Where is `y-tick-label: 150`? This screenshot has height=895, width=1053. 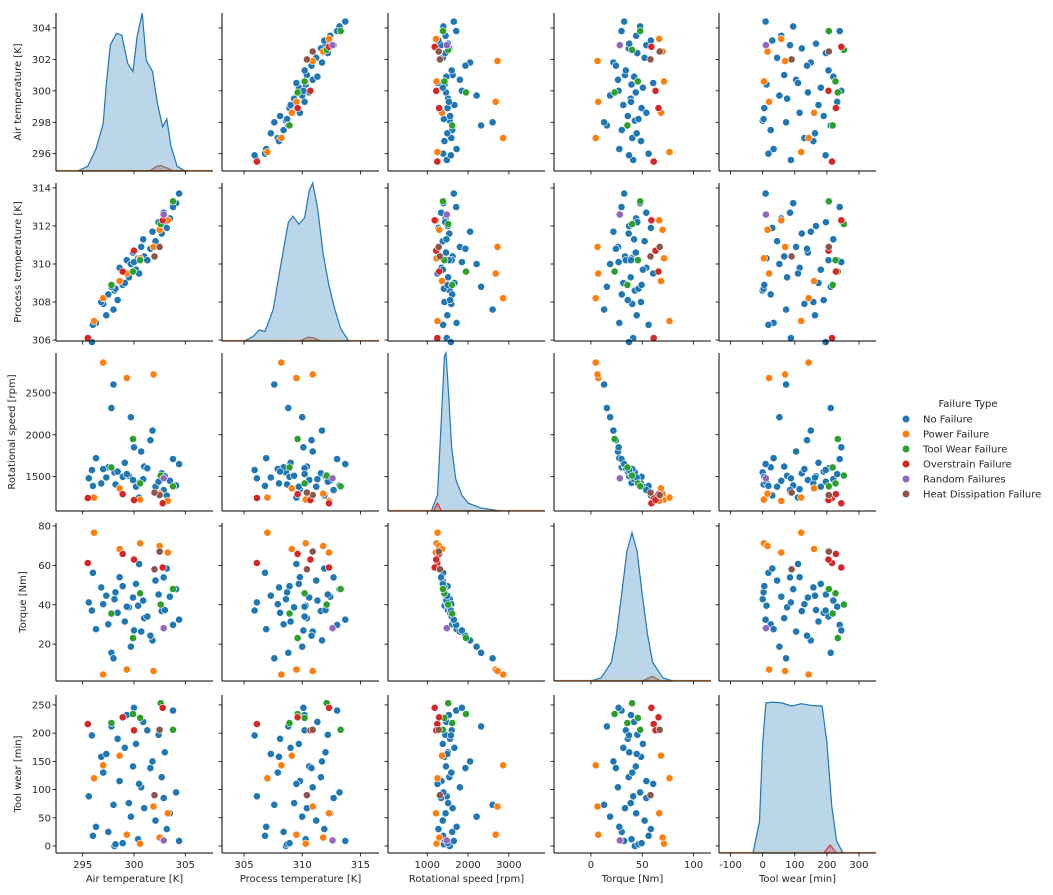 y-tick-label: 150 is located at coordinates (41, 762).